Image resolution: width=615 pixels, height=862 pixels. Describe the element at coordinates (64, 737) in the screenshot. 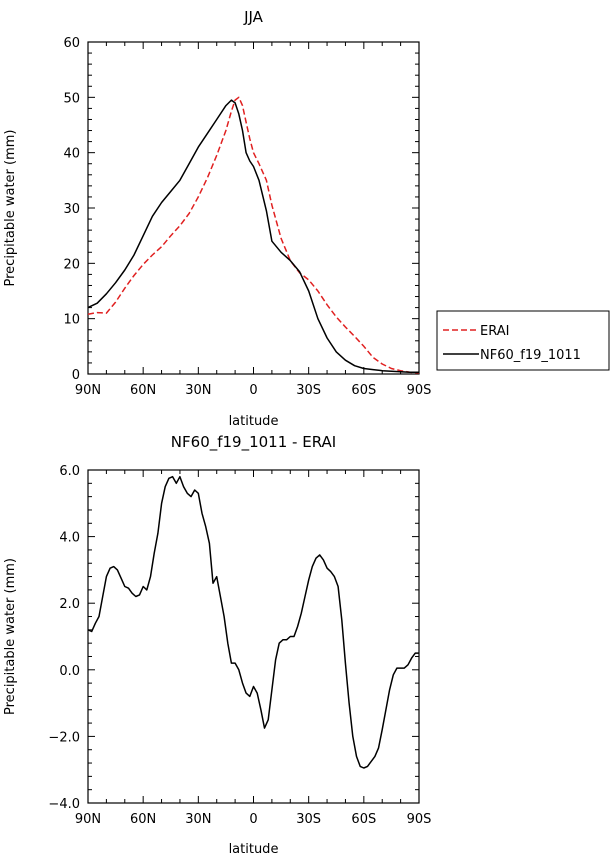

I see `y-tick-label: −2.0` at that location.